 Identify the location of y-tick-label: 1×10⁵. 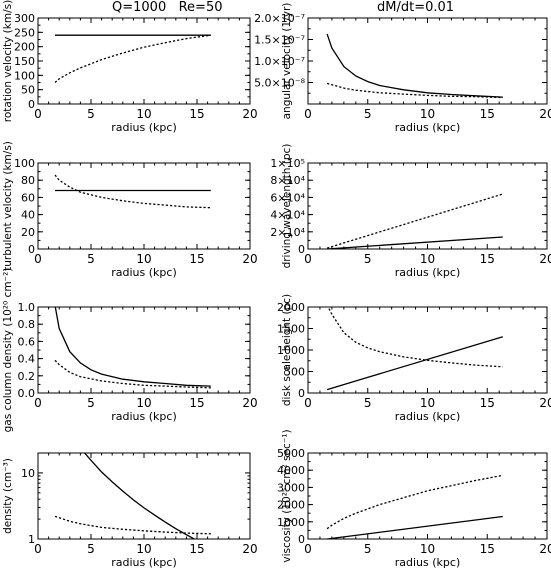
(287, 163).